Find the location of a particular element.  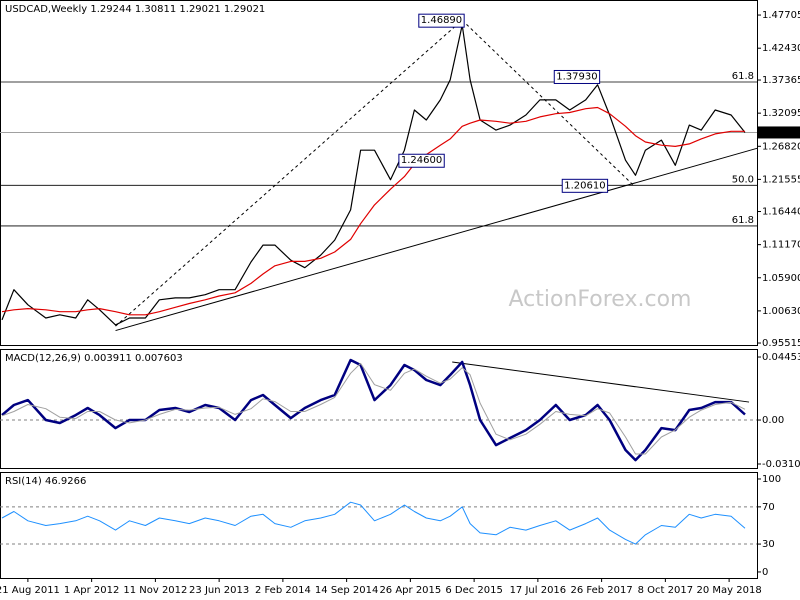

y-tick-label: 1.42430 is located at coordinates (781, 48).